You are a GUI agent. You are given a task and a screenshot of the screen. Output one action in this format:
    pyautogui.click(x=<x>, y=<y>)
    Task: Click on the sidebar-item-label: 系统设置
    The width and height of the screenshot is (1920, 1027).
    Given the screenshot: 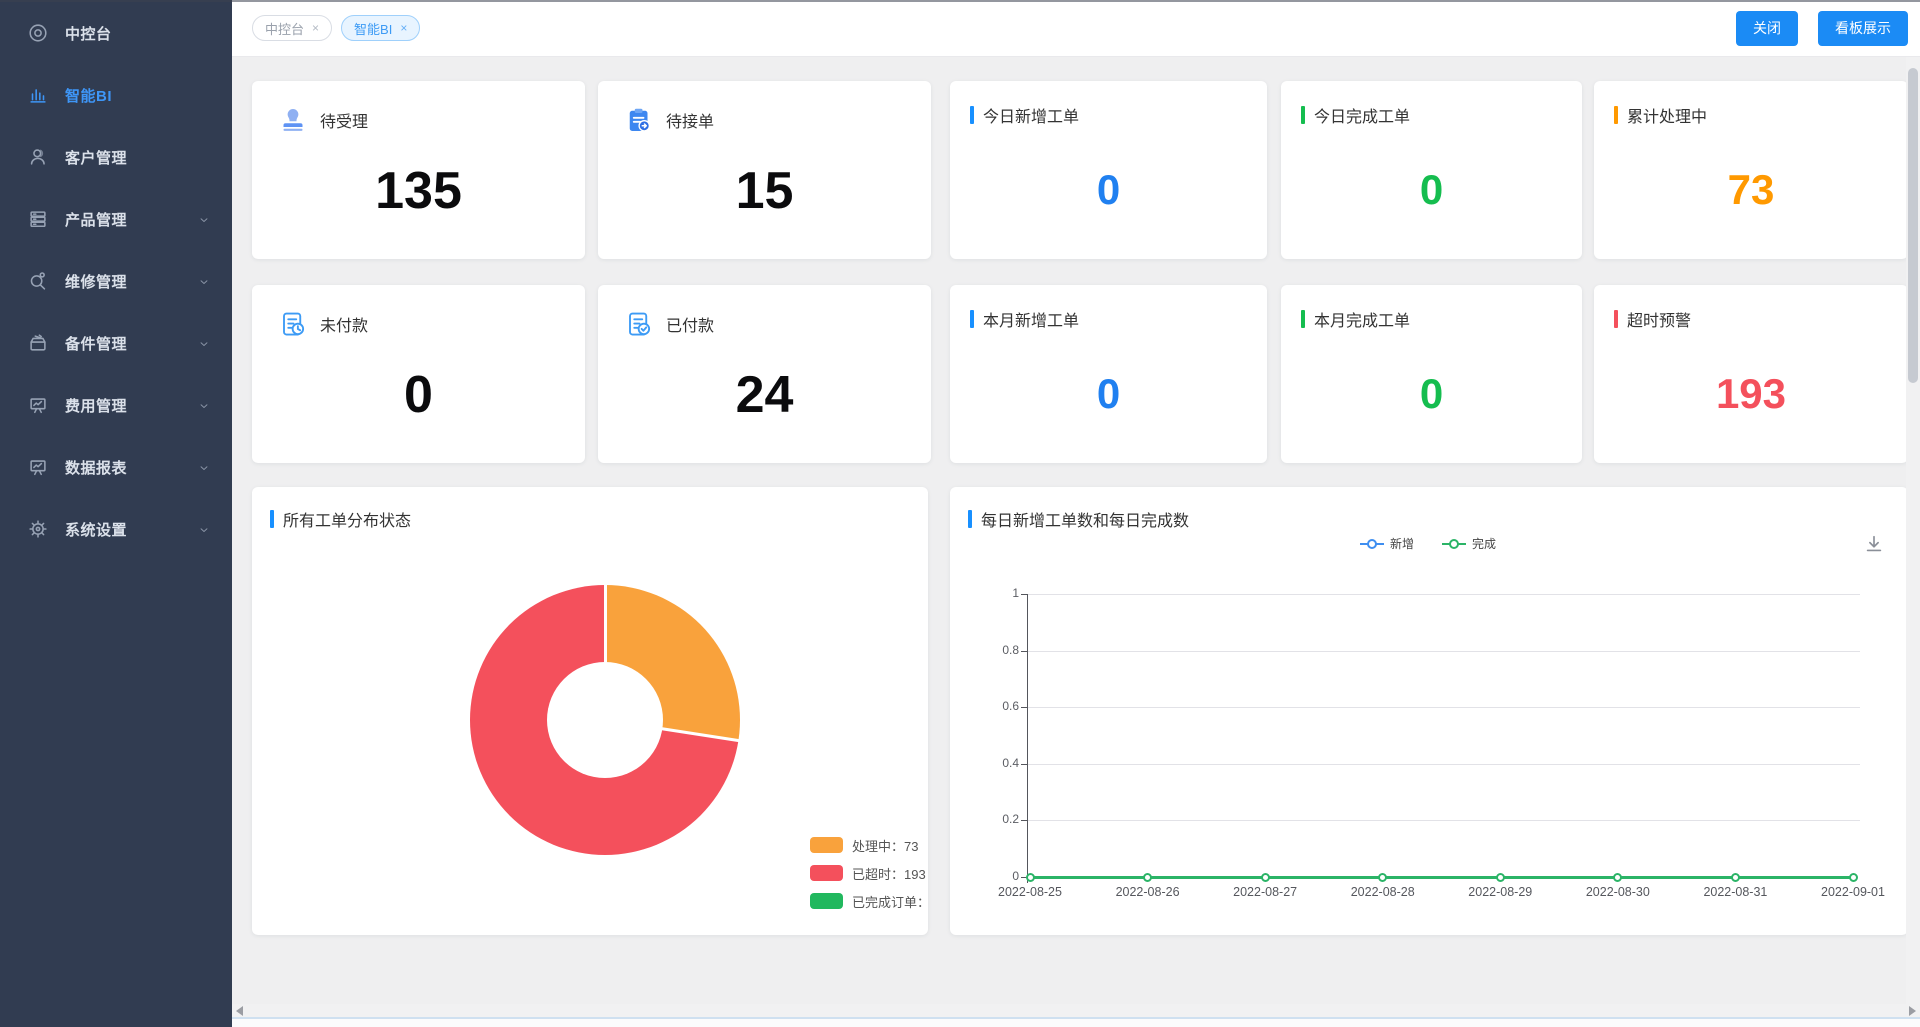 What is the action you would take?
    pyautogui.click(x=96, y=530)
    